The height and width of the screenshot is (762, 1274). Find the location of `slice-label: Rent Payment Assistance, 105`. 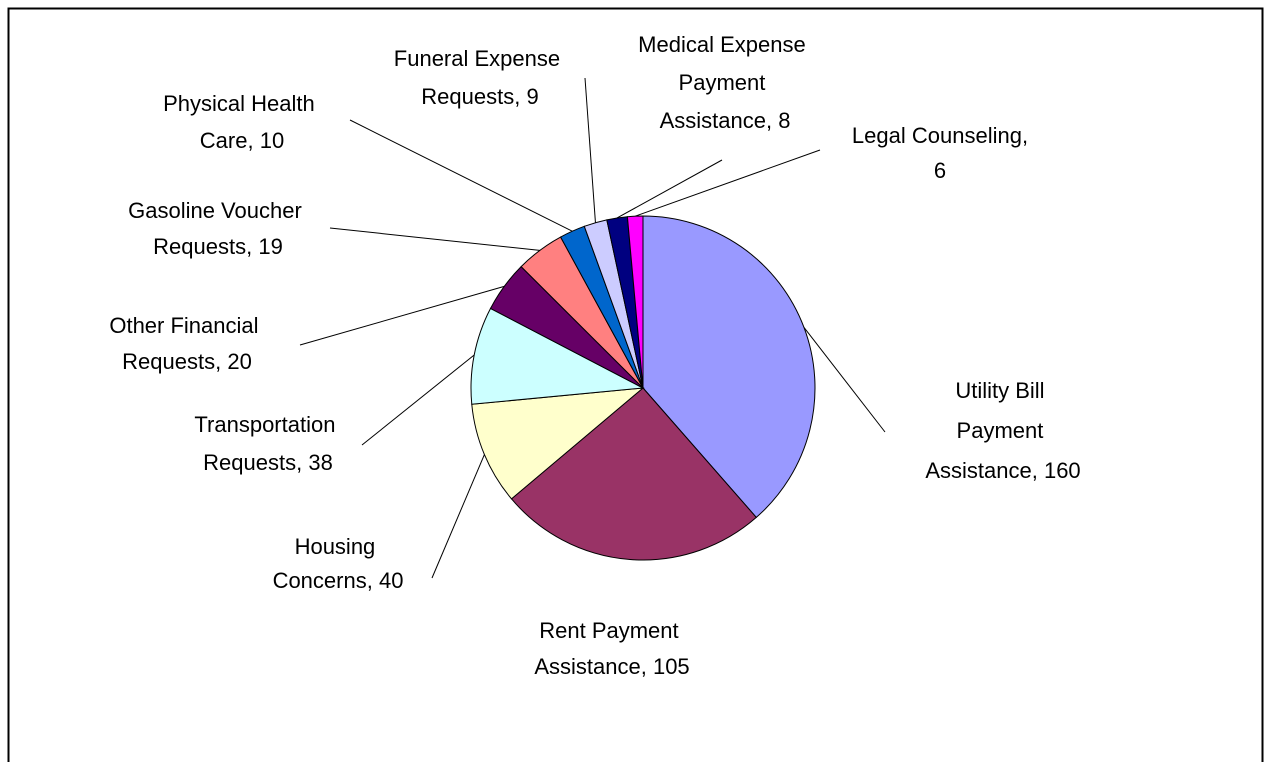

slice-label: Rent Payment Assistance, 105 is located at coordinates (611, 648).